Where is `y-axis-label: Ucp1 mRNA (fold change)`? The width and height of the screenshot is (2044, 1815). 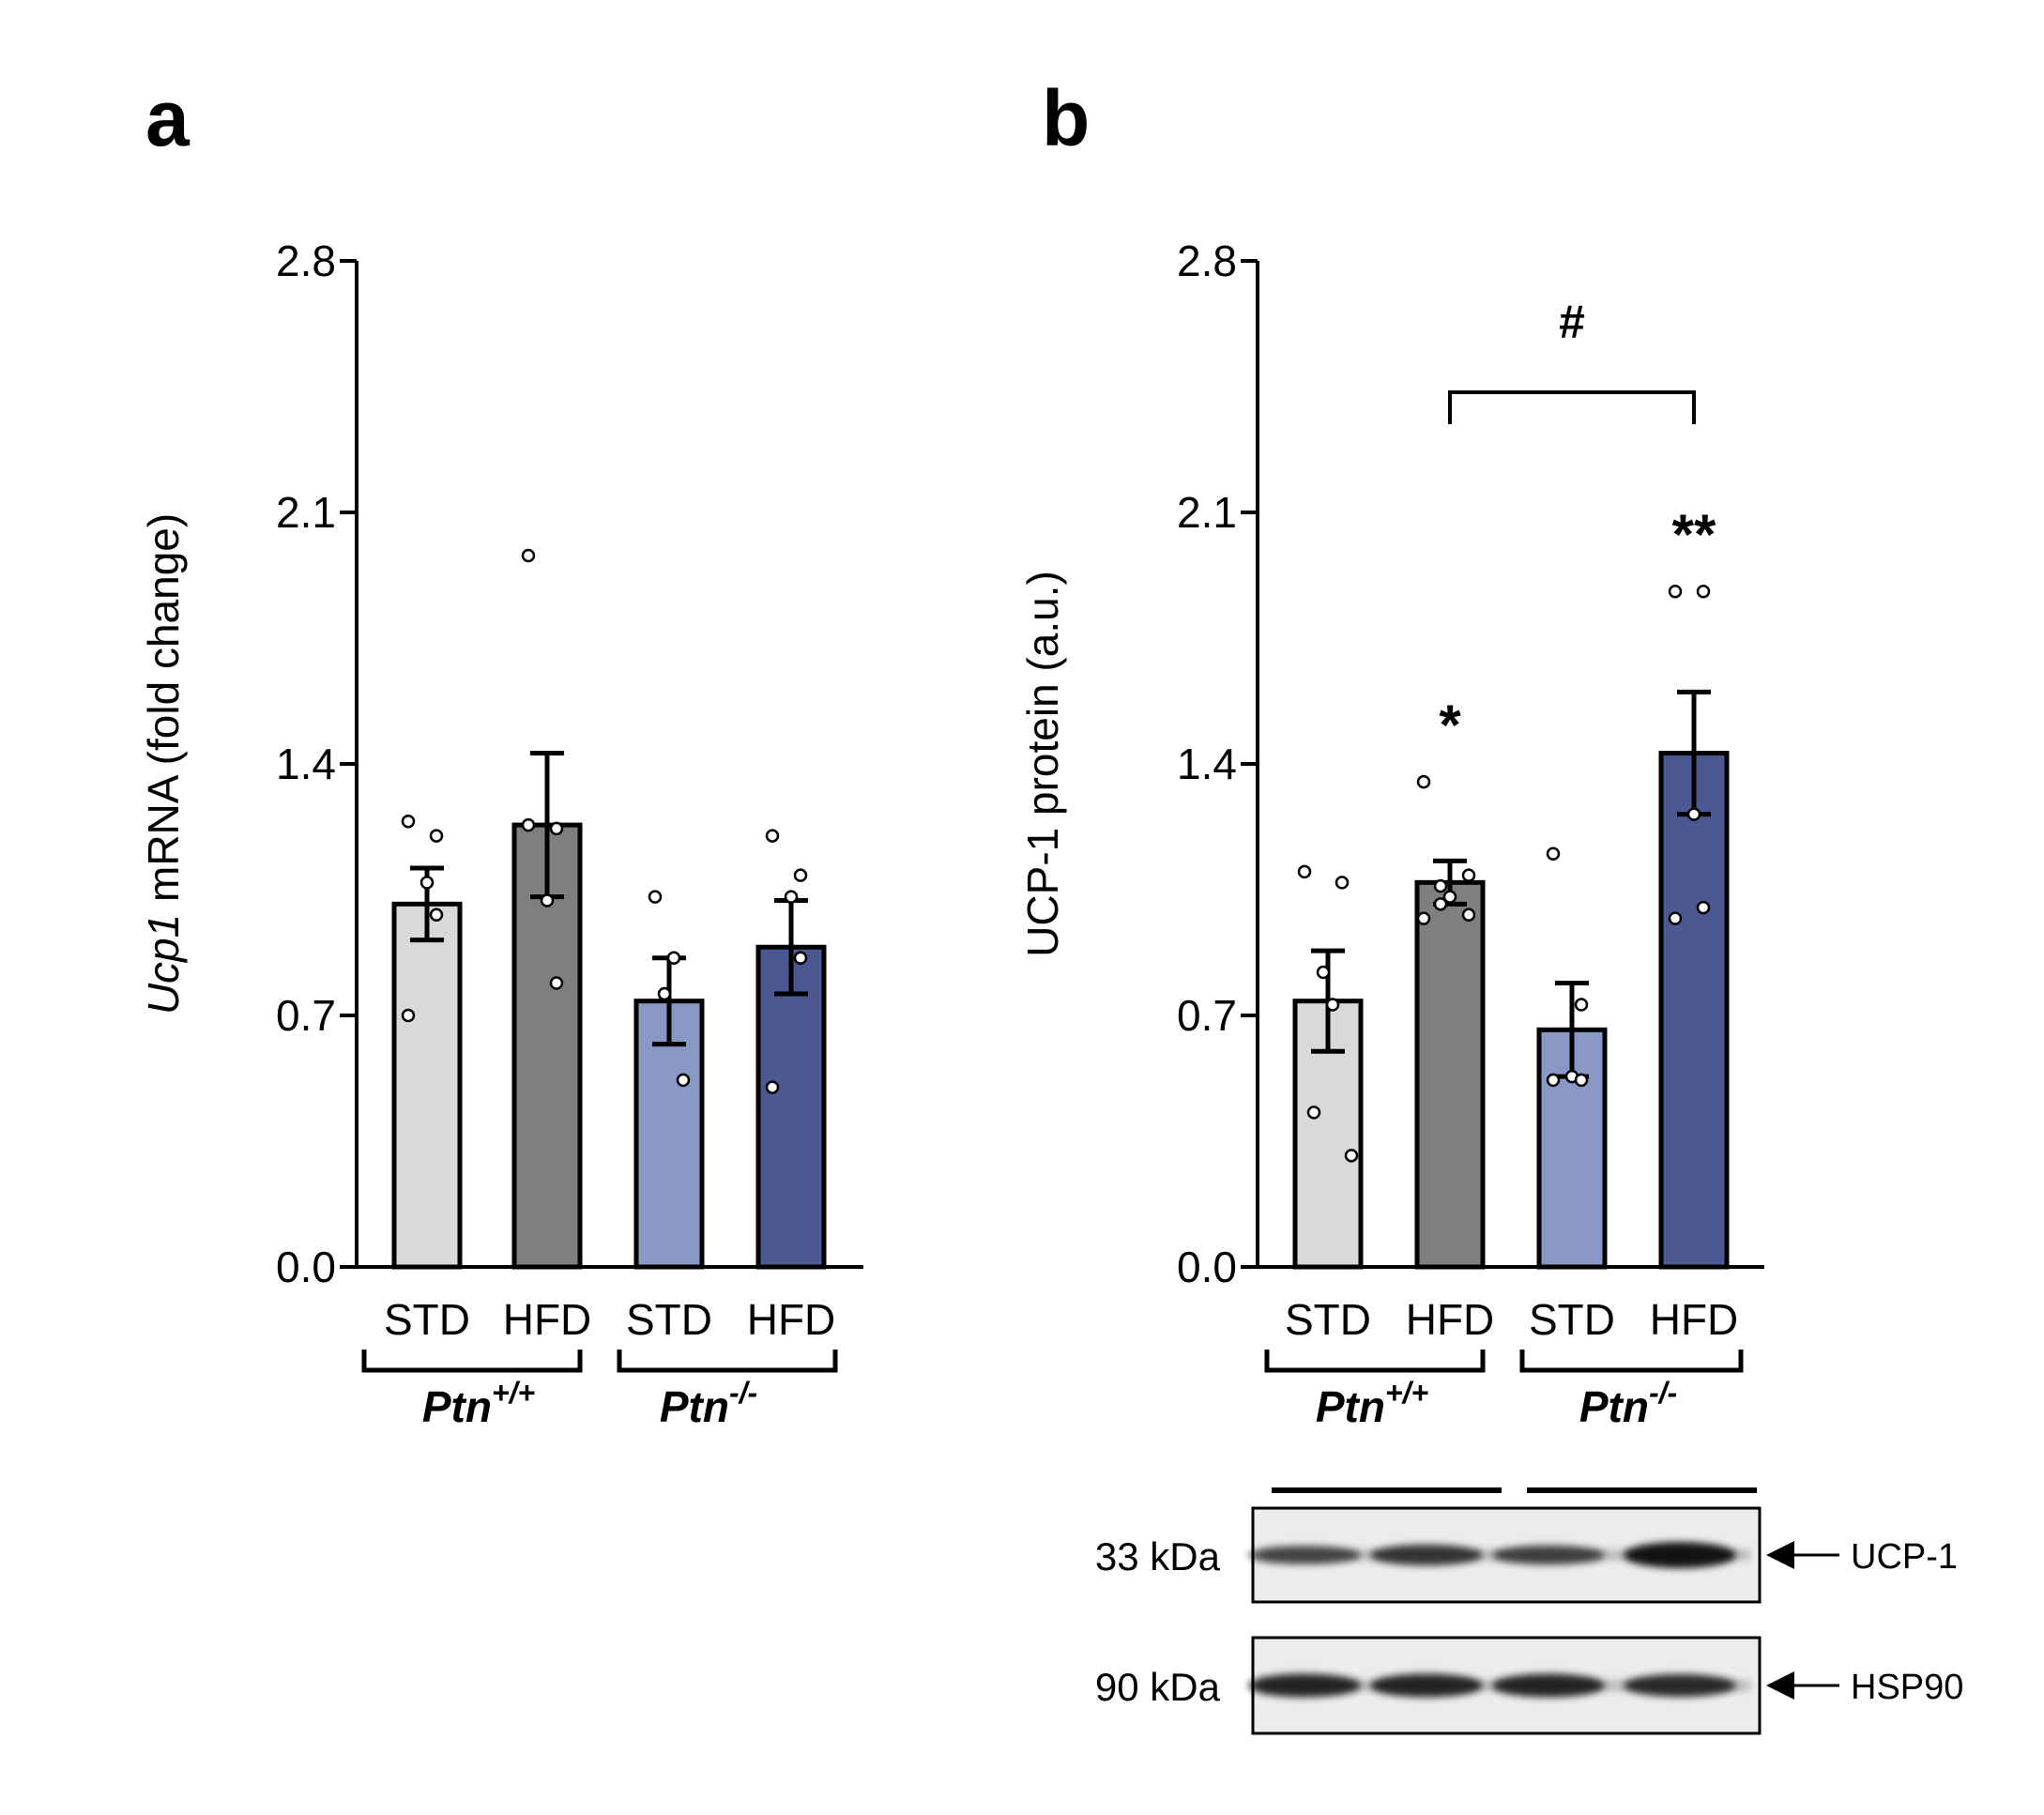
y-axis-label: Ucp1 mRNA (fold change) is located at coordinates (163, 763).